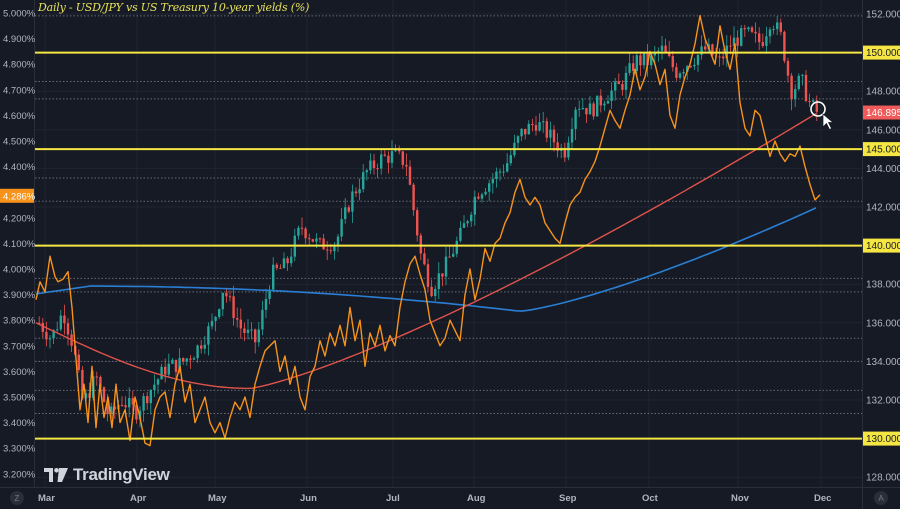 This screenshot has height=509, width=900. I want to click on left-axis-tick: 4.600%, so click(19, 116).